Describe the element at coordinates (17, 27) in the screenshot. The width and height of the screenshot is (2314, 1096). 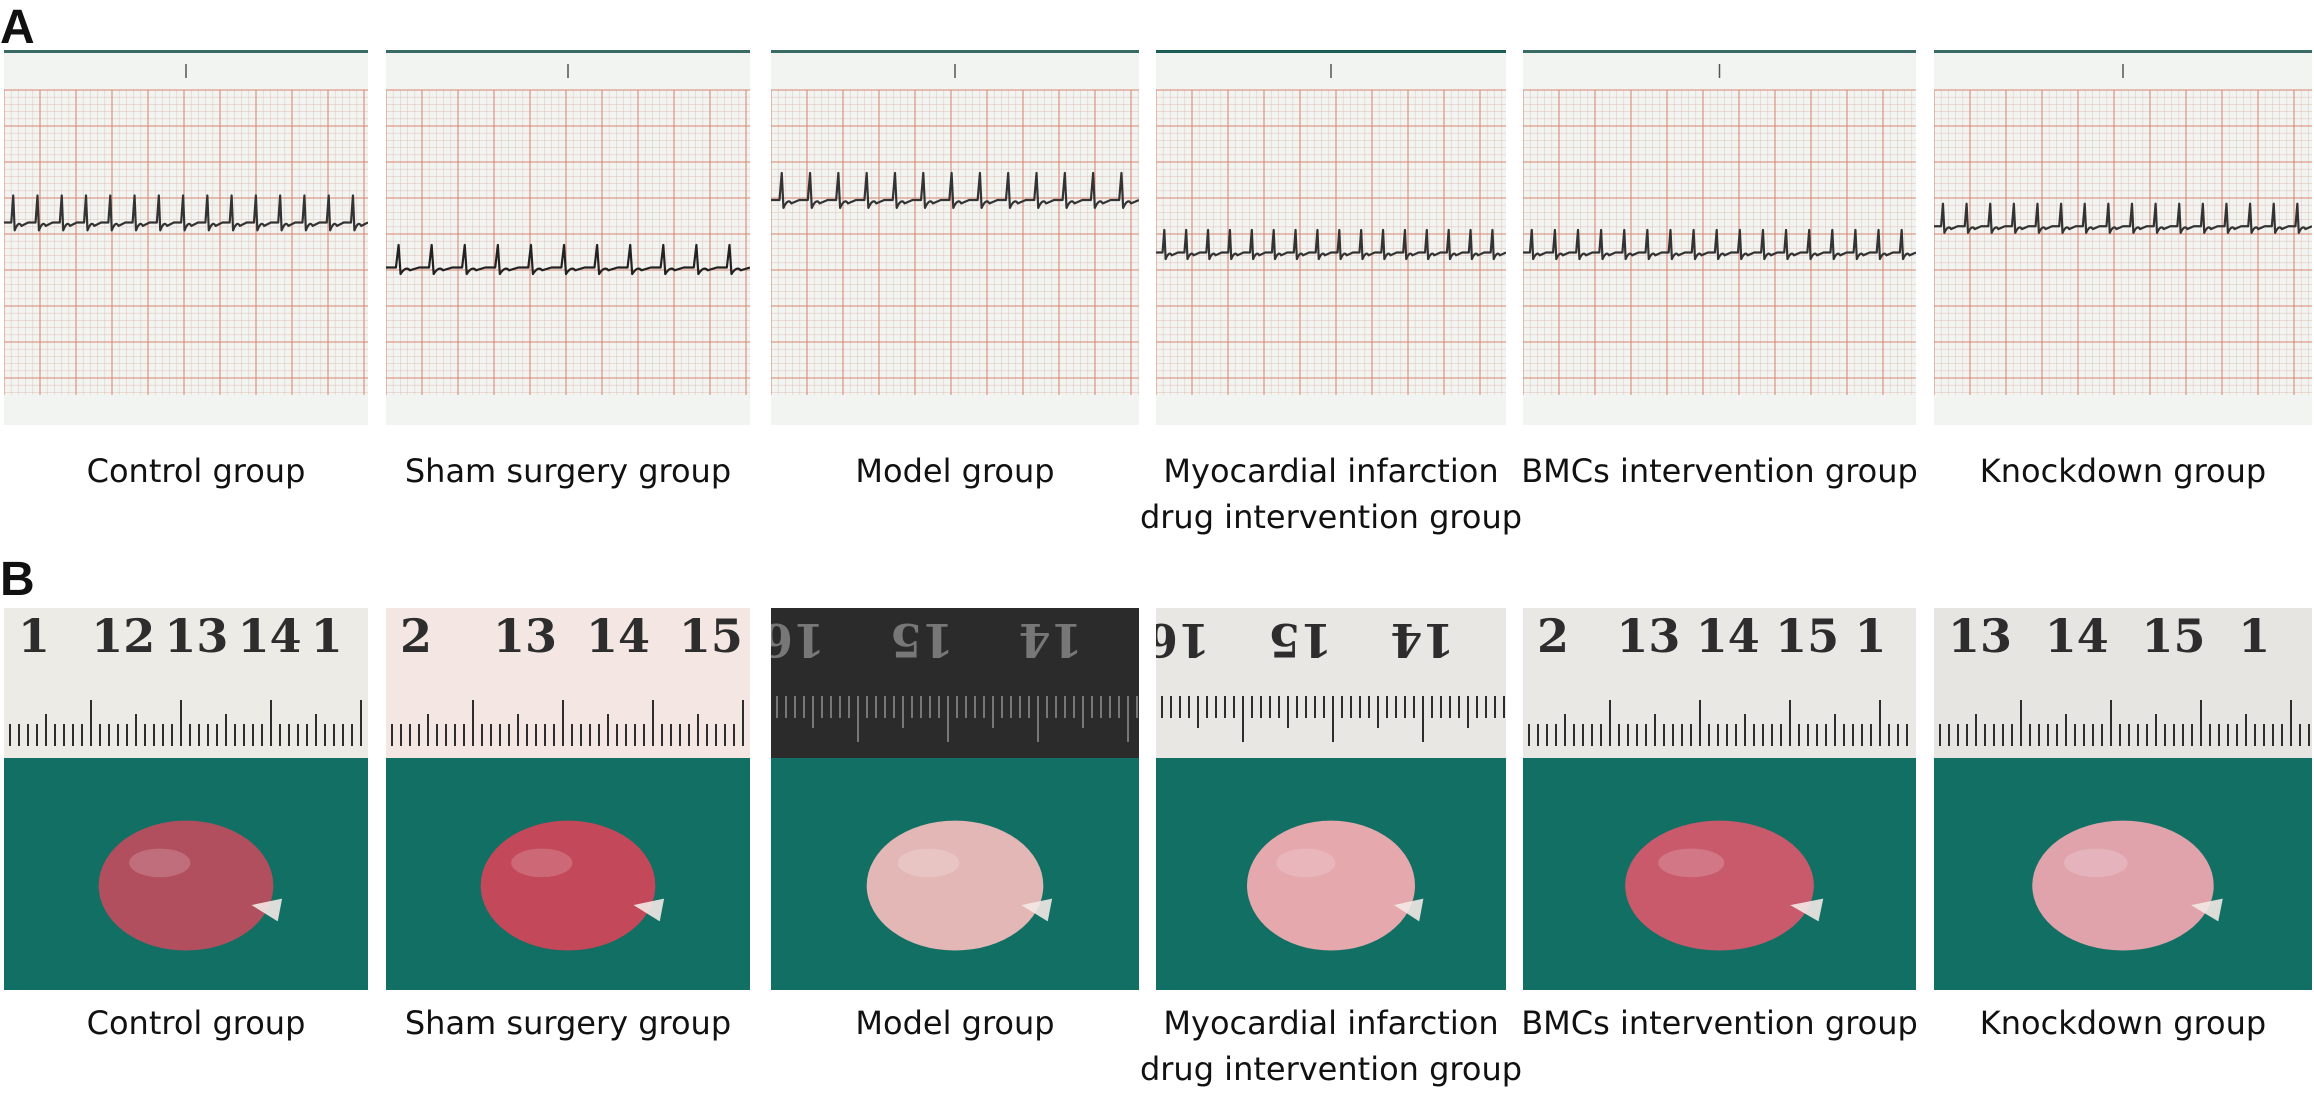
I see `panel-label-a: A` at that location.